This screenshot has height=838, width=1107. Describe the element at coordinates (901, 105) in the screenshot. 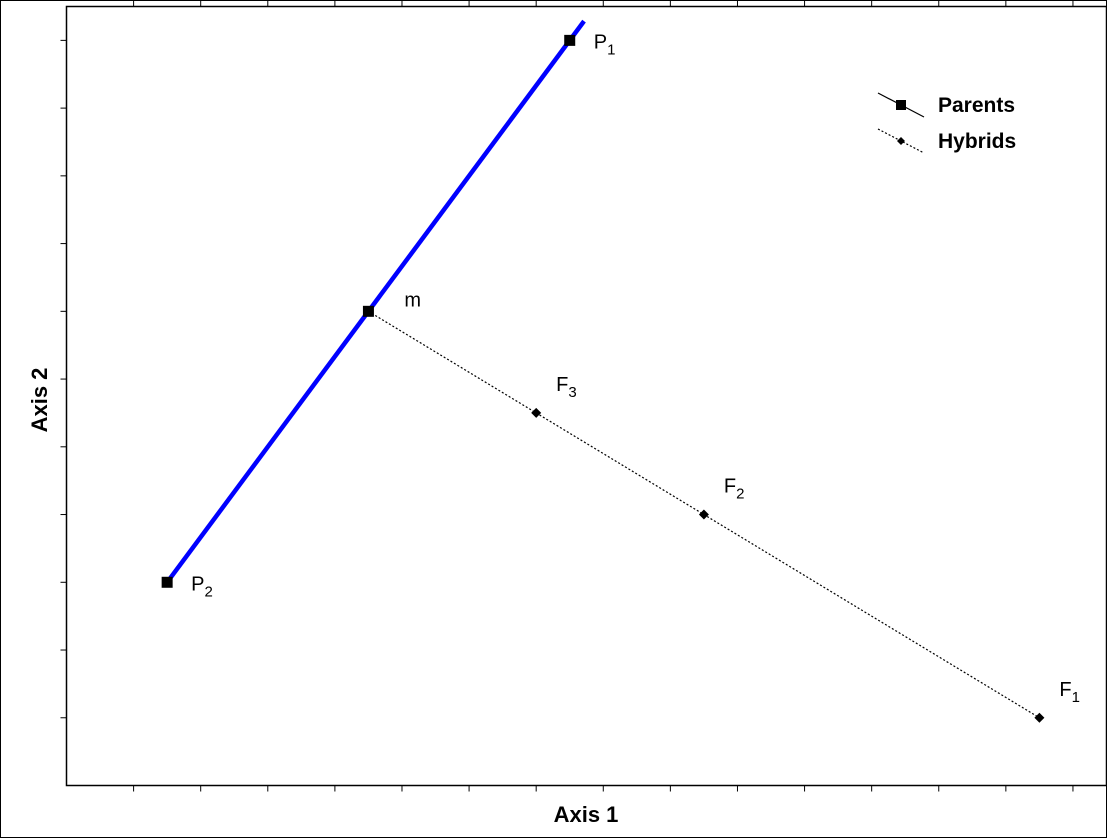

I see `legend-square-marker` at that location.